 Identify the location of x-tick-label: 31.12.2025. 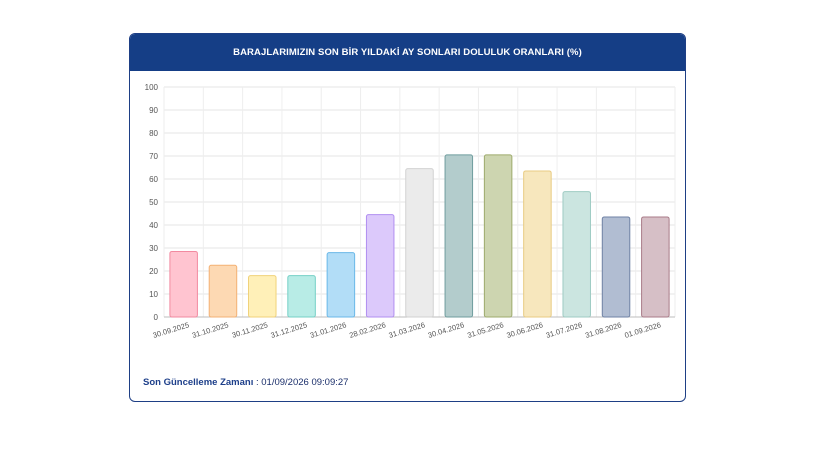
(289, 330).